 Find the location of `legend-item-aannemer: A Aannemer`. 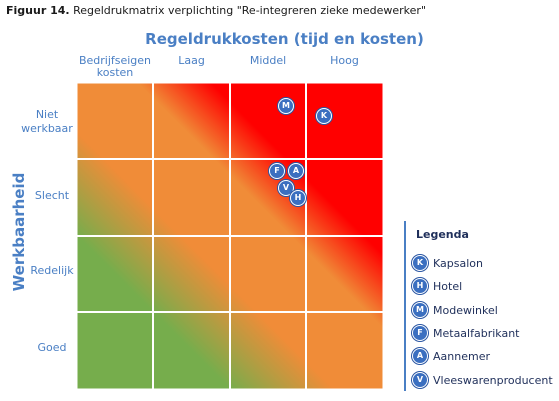

legend-item-aannemer: A Aannemer is located at coordinates (451, 356).